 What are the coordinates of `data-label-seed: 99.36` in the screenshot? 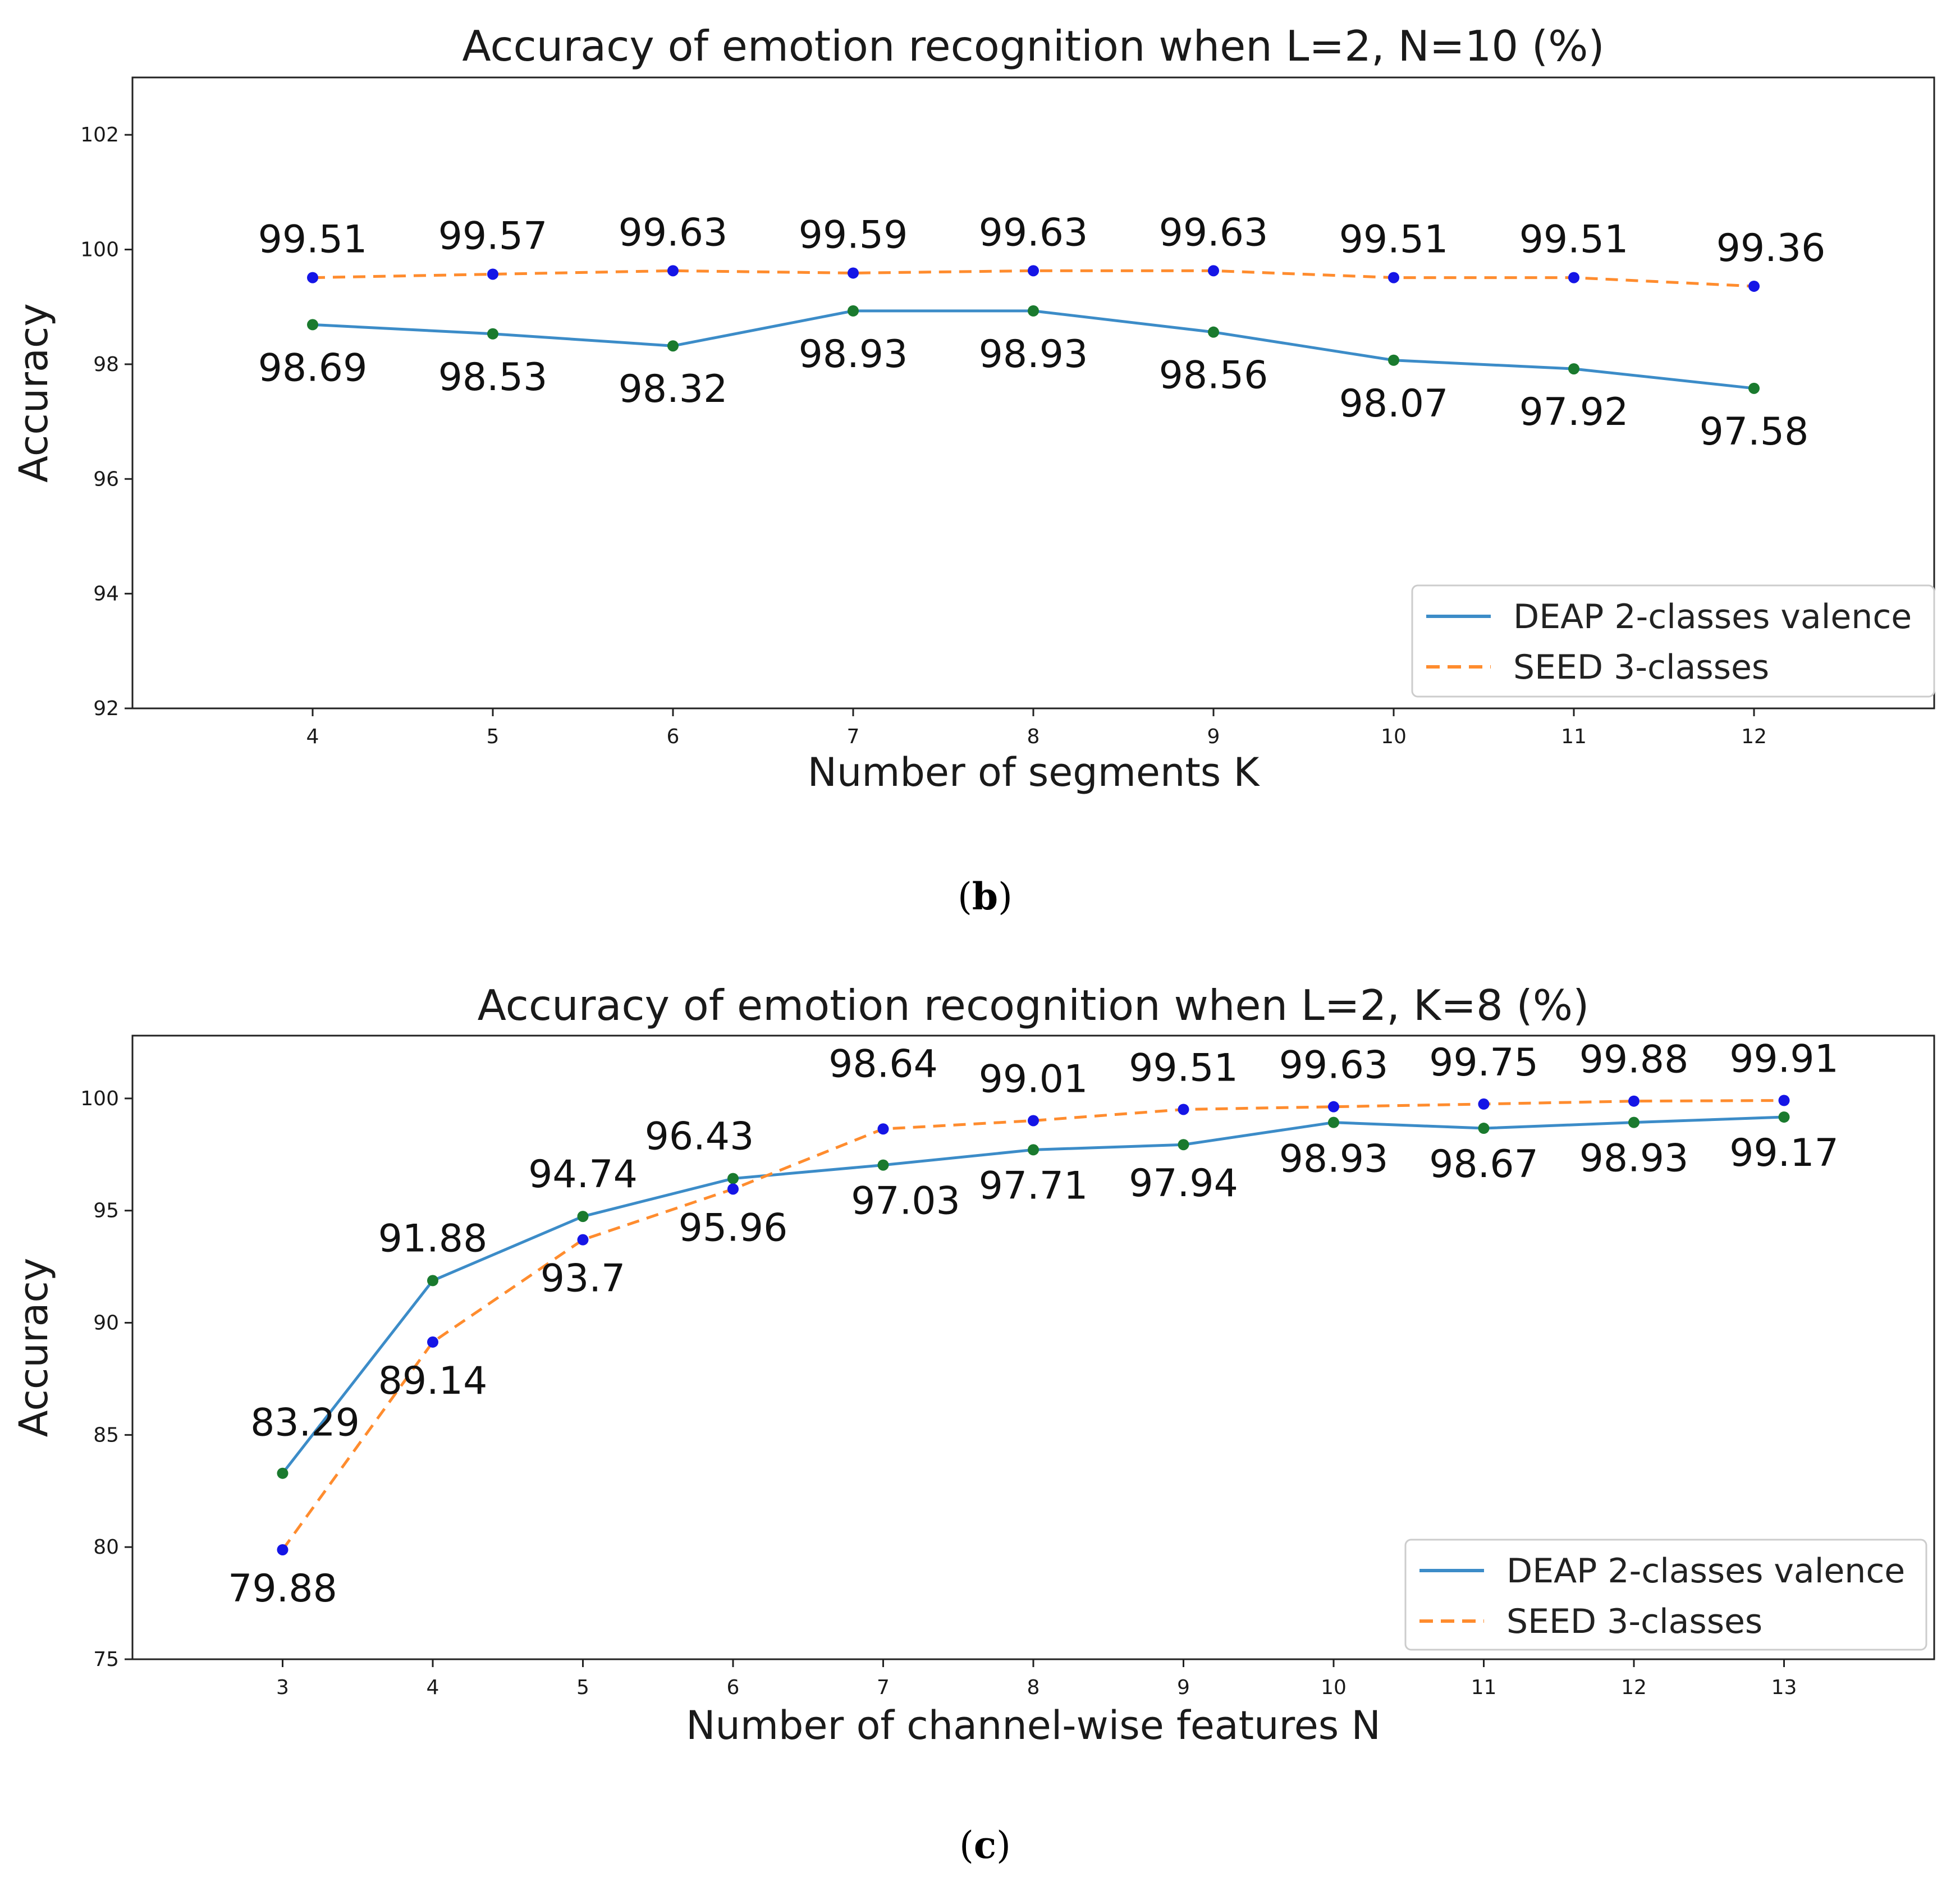 It's located at (1771, 248).